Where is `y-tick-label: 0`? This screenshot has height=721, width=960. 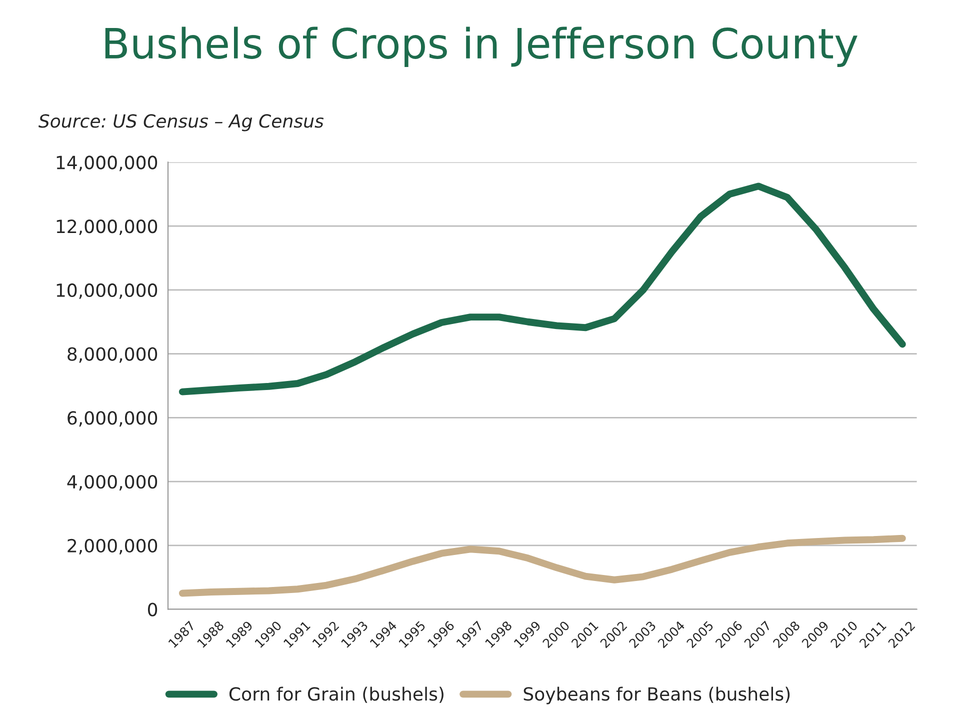 y-tick-label: 0 is located at coordinates (153, 609).